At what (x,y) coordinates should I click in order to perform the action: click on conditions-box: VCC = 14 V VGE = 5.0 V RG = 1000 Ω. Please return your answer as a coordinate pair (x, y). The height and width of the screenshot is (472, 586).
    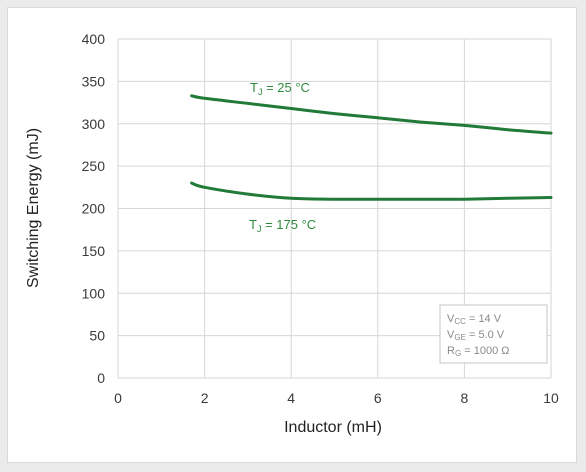
    Looking at the image, I should click on (493, 334).